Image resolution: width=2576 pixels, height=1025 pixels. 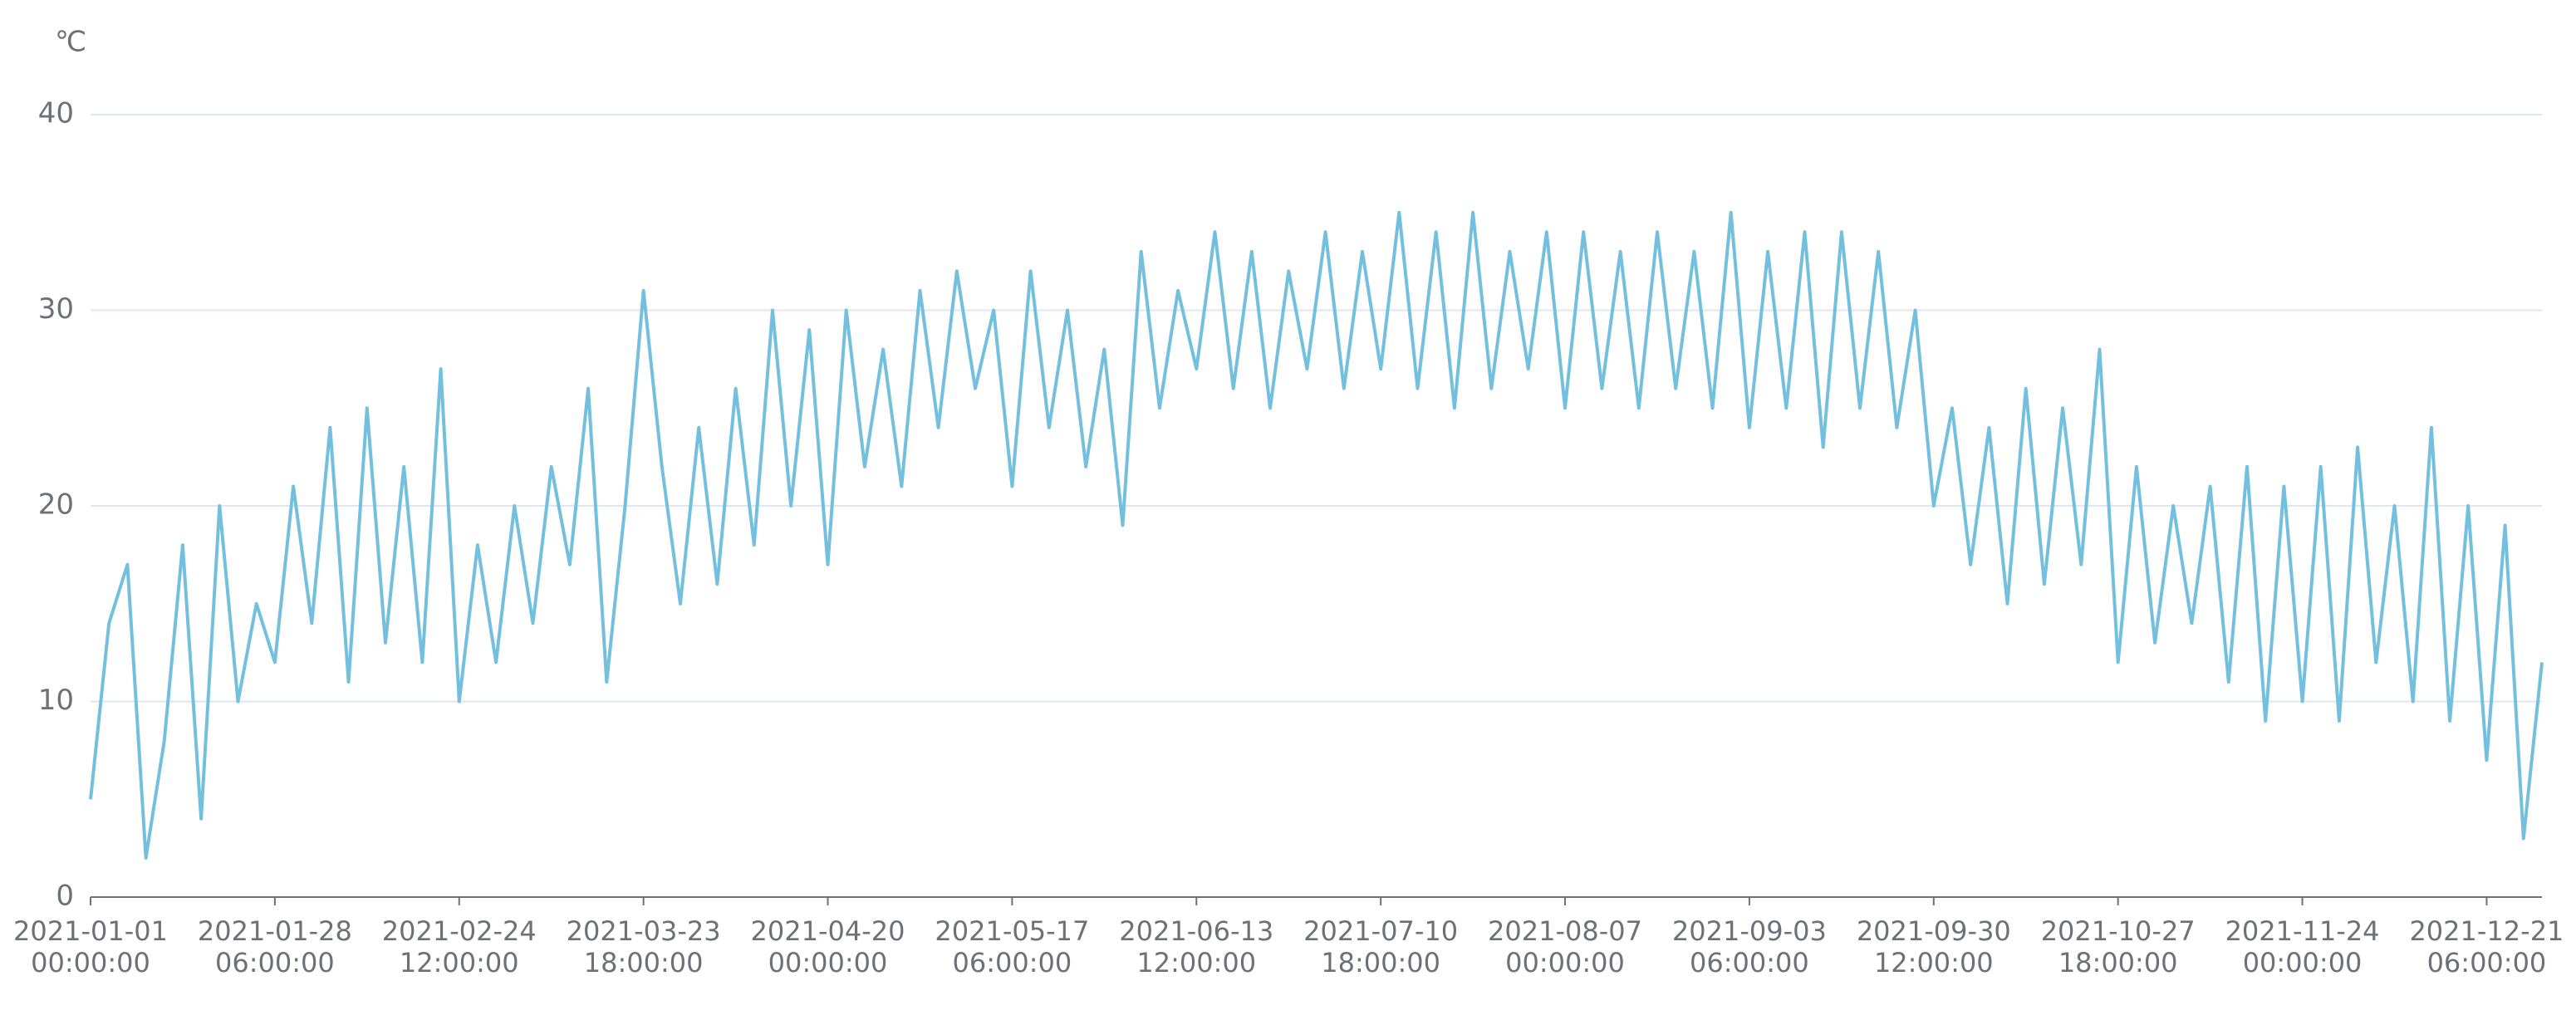 I want to click on x-tick-label: 2021-12-21 06:00:00, so click(x=2486, y=946).